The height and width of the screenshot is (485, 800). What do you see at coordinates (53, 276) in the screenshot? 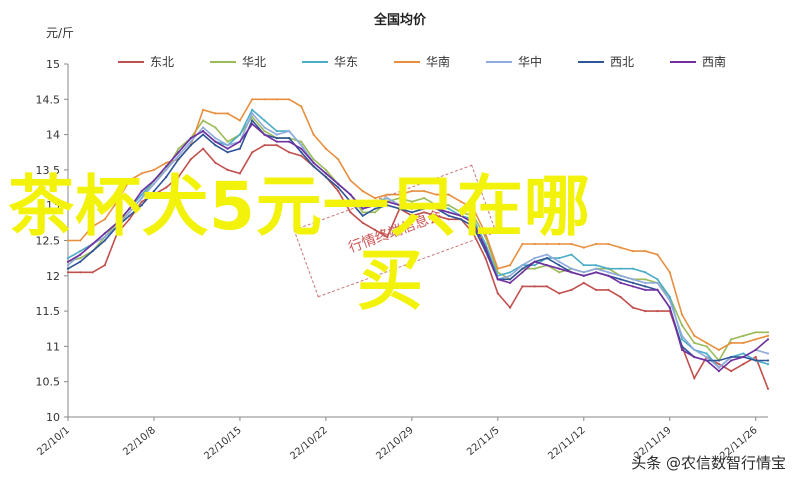
I see `y-tick-label: 12` at bounding box center [53, 276].